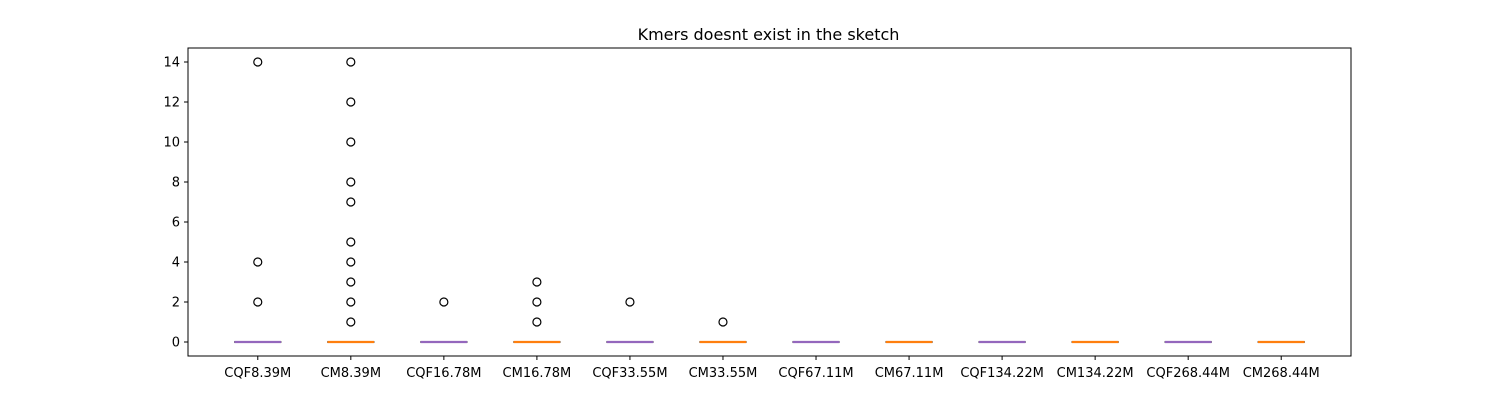 This screenshot has width=1500, height=405. Describe the element at coordinates (909, 373) in the screenshot. I see `x-tick-label: CM67.11M` at that location.